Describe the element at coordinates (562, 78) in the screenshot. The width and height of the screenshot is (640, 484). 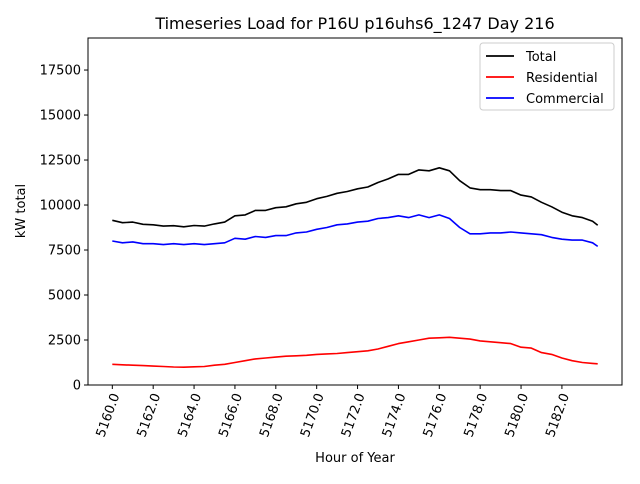
I see `legend-label-residential: Residential` at that location.